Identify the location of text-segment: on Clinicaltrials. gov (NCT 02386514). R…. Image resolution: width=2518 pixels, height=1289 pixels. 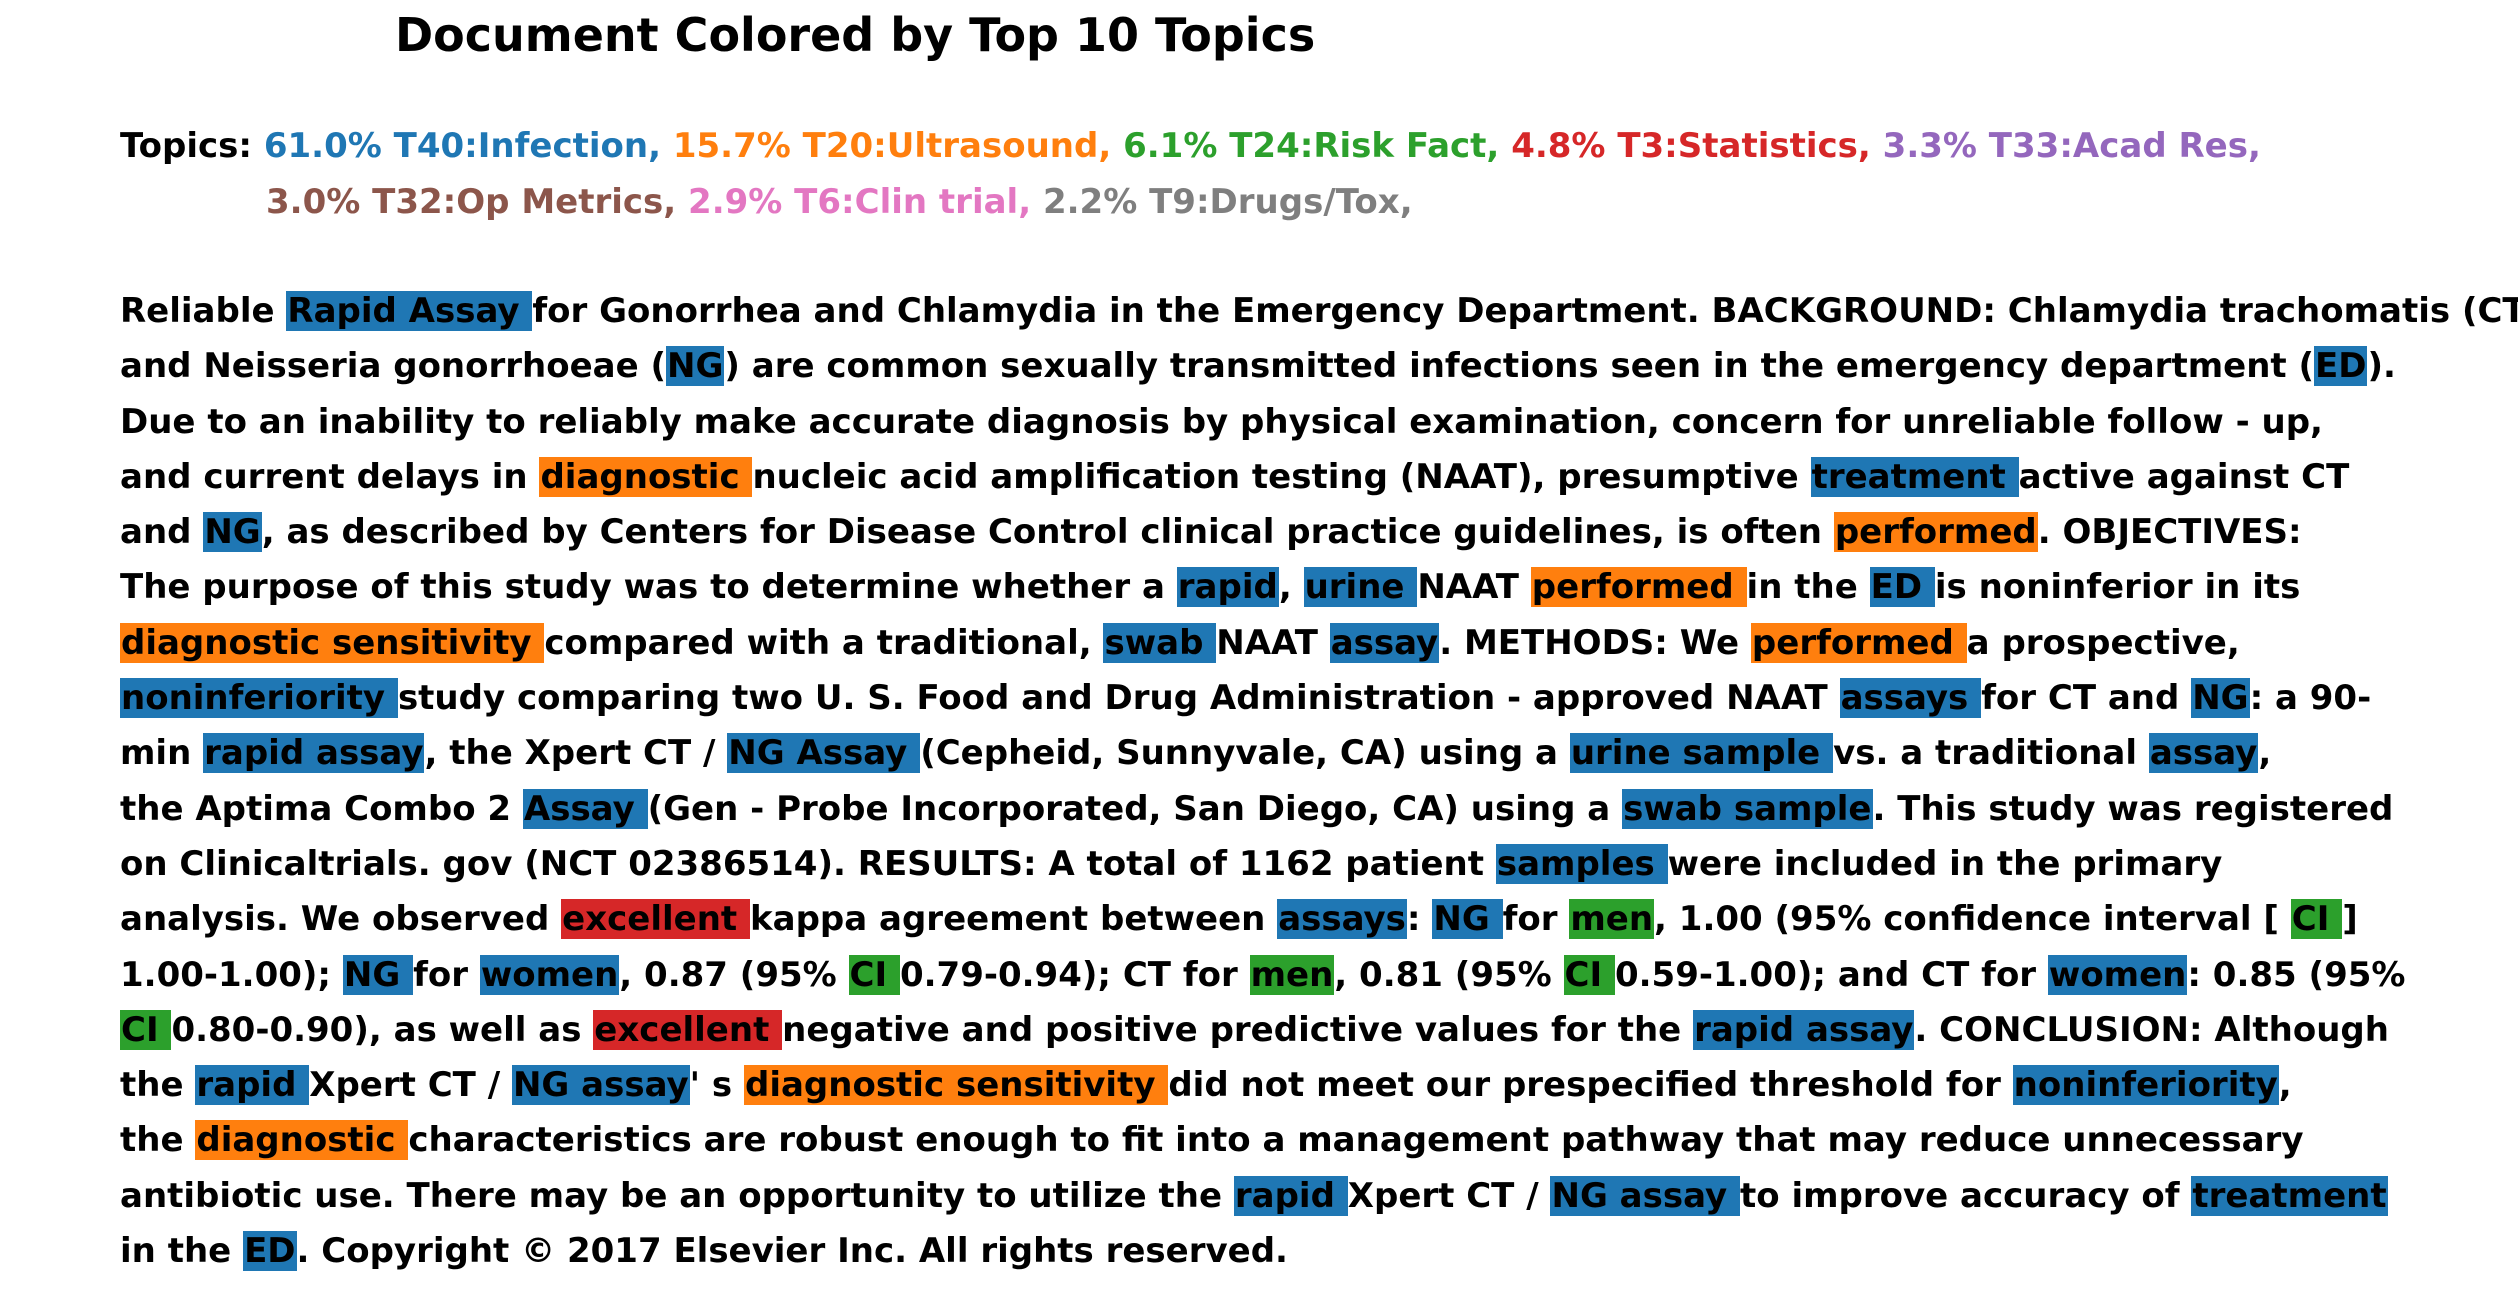
(808, 863).